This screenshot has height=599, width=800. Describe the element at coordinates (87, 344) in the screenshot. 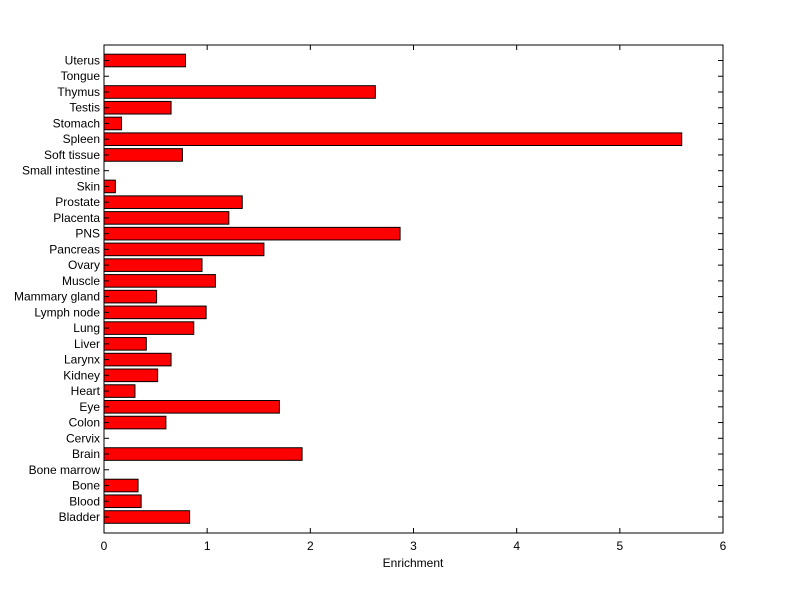

I see `y-tick-label: Liver` at that location.